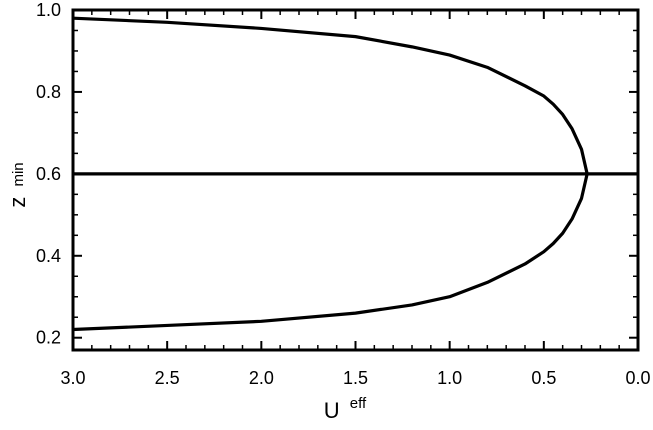 The width and height of the screenshot is (653, 430). What do you see at coordinates (261, 378) in the screenshot?
I see `x-tick-label: 2.0` at bounding box center [261, 378].